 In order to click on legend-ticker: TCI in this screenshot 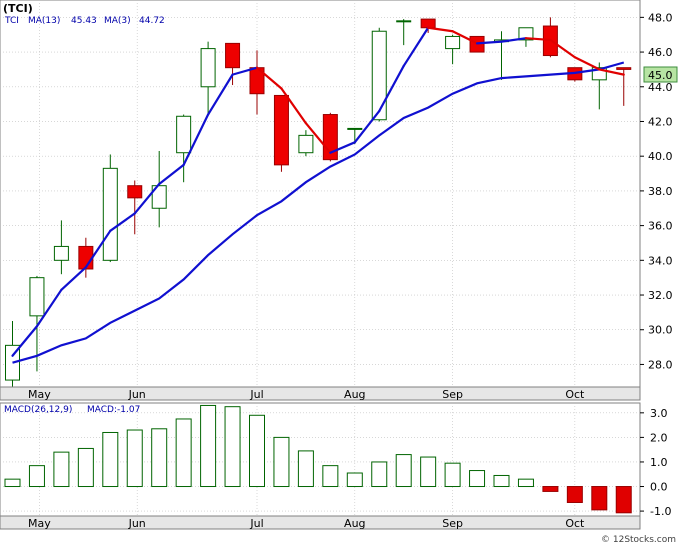, I will do `click(11, 21)`.